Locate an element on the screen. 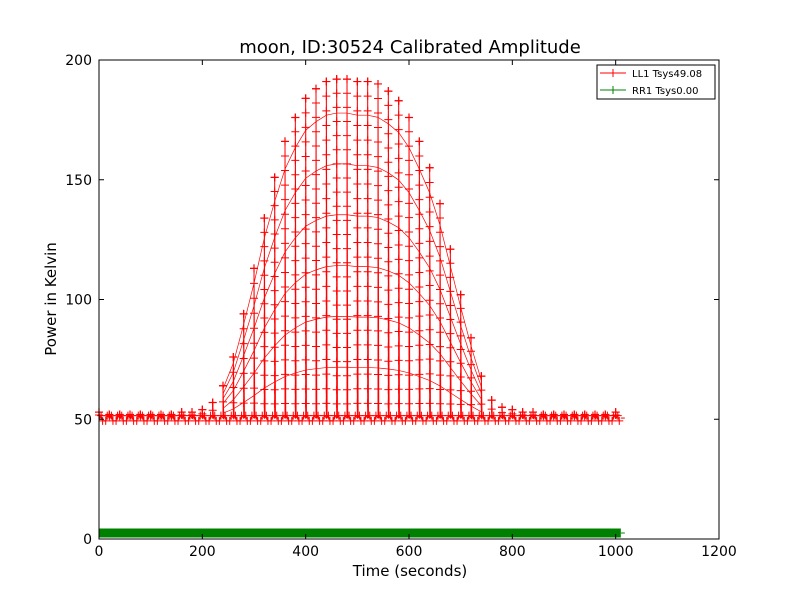  legend-marker-rr1 is located at coordinates (613, 90).